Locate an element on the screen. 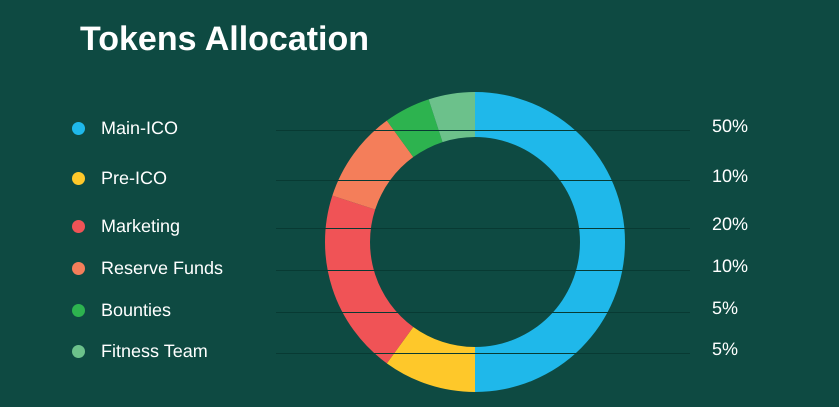 The width and height of the screenshot is (839, 407). data-label: 50% is located at coordinates (730, 126).